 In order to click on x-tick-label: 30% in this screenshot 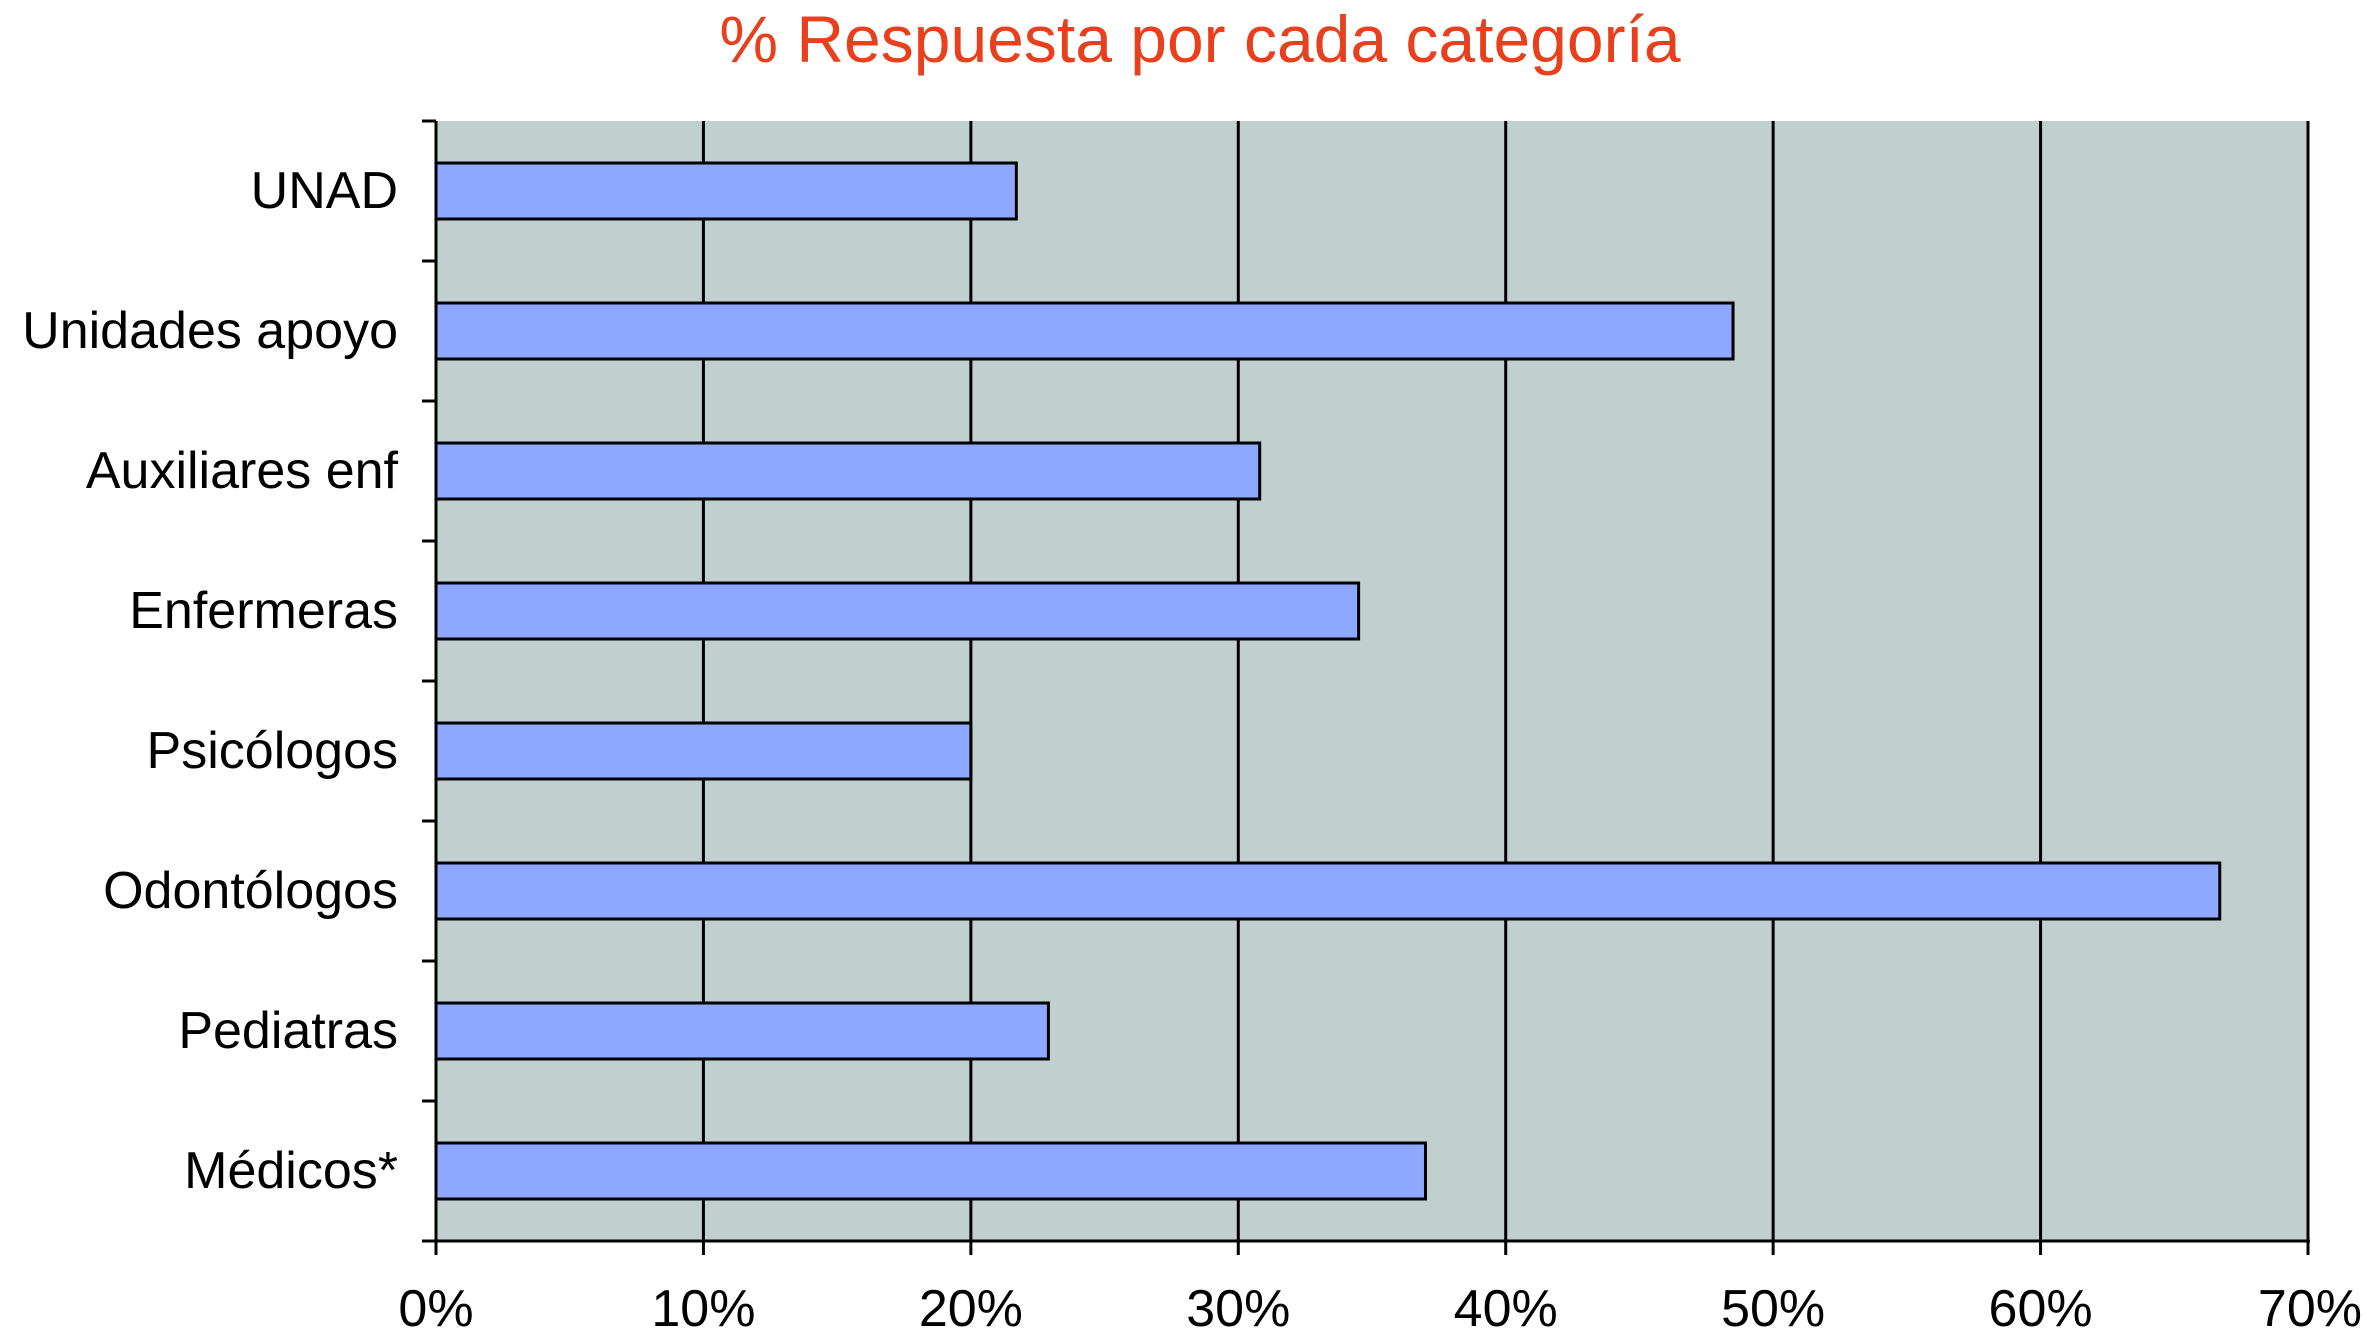, I will do `click(1238, 1309)`.